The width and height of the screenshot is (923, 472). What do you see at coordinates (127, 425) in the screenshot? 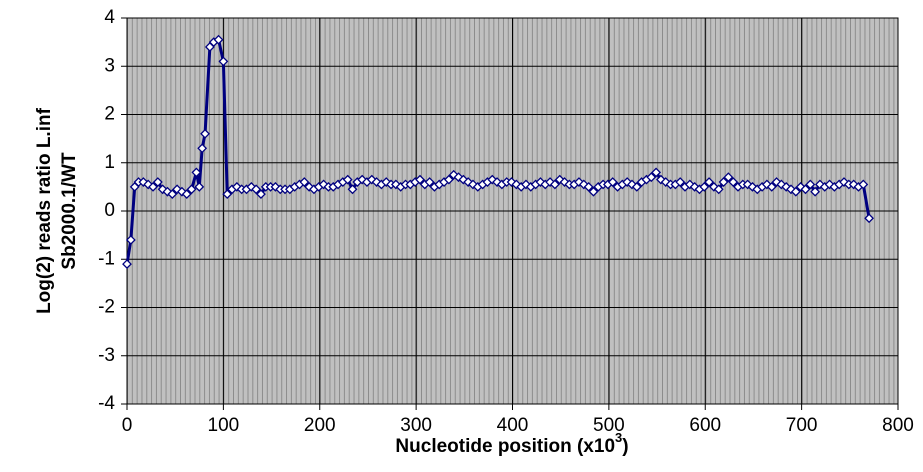
I see `x-tick-label: 0` at bounding box center [127, 425].